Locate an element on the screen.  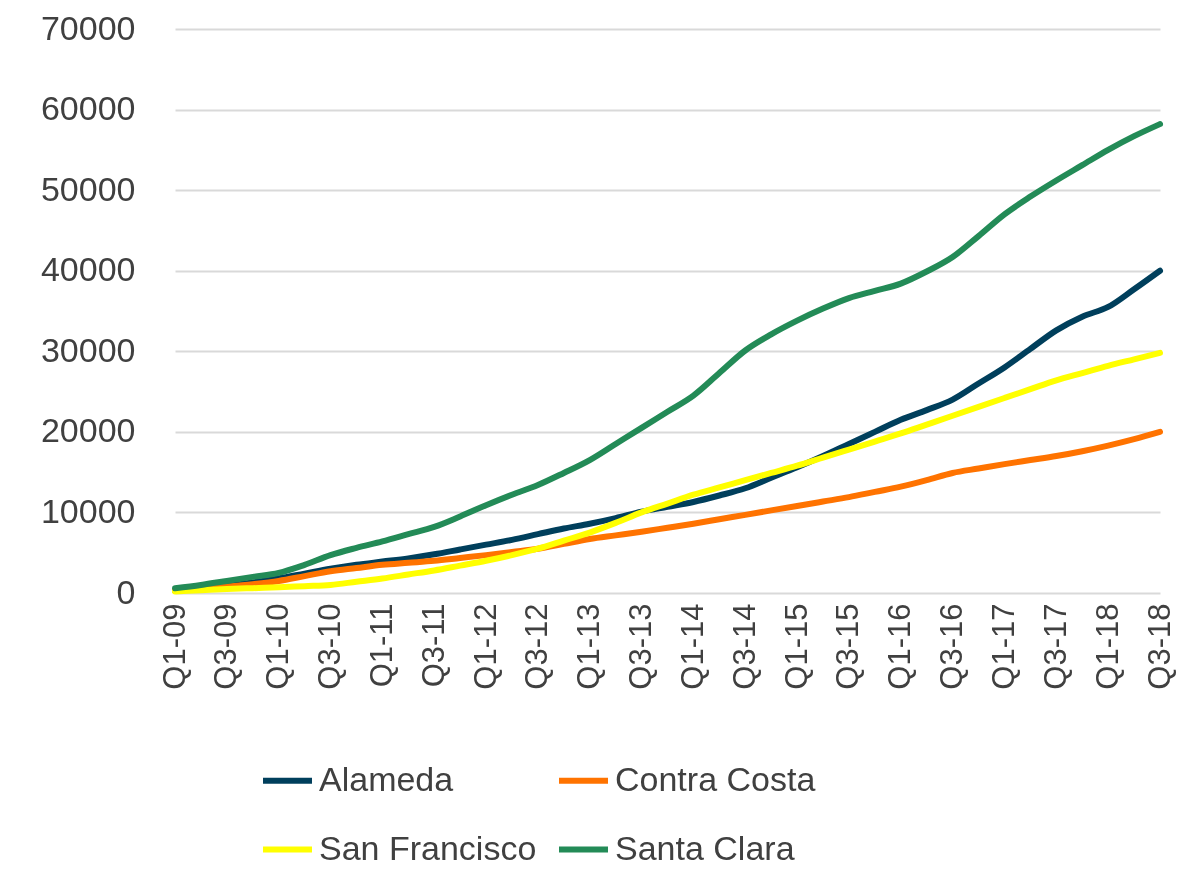
x-tick-label: Q1-18 is located at coordinates (1107, 646).